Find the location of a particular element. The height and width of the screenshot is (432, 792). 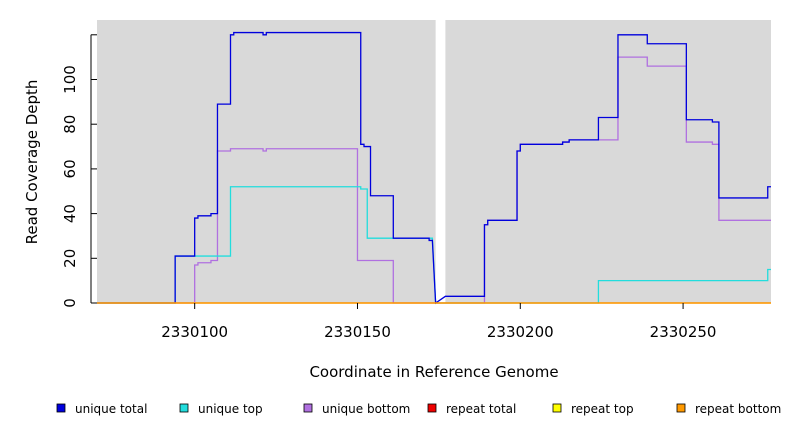

x-tick-label: 2330250 is located at coordinates (683, 332).